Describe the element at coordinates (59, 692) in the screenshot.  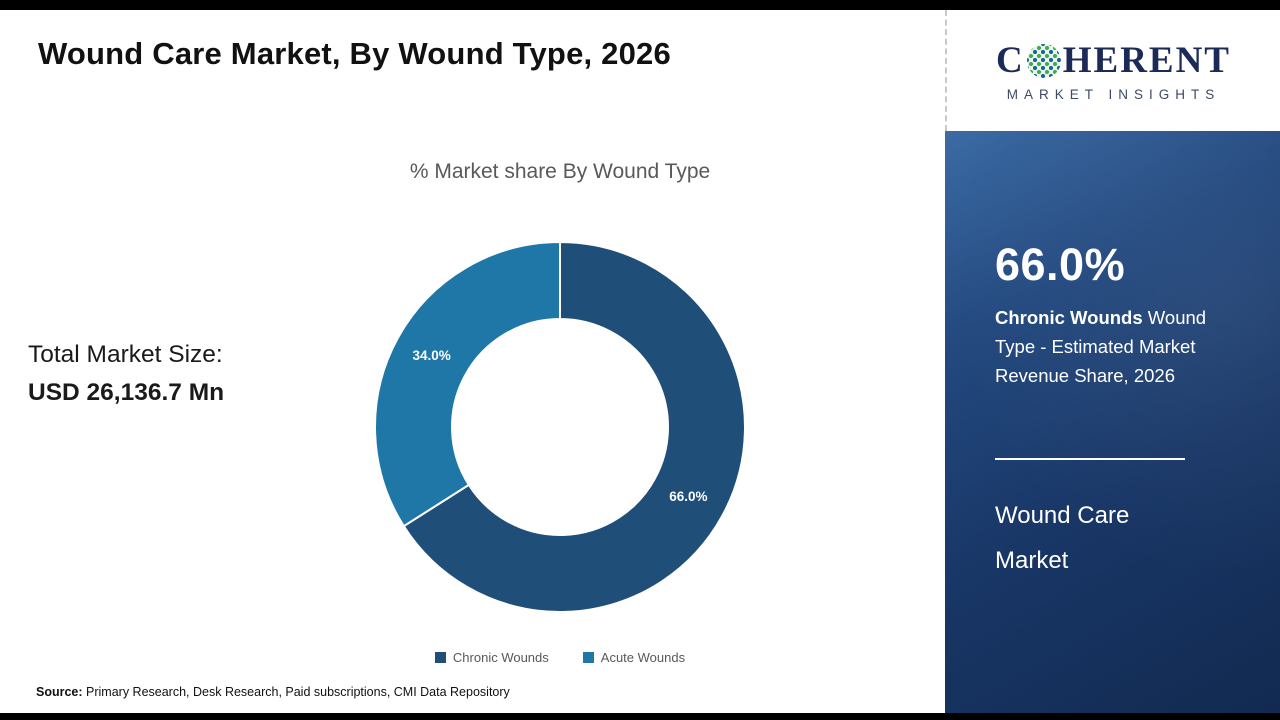
I see `source-label: Source:` at that location.